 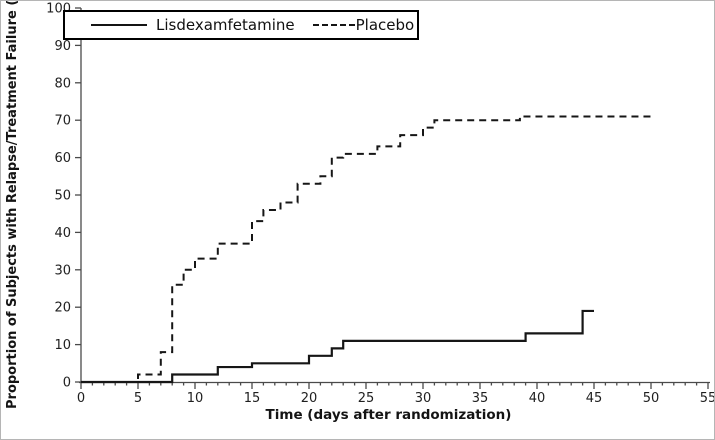 I want to click on x-axis-title: Time (days after randomization), so click(x=388, y=415).